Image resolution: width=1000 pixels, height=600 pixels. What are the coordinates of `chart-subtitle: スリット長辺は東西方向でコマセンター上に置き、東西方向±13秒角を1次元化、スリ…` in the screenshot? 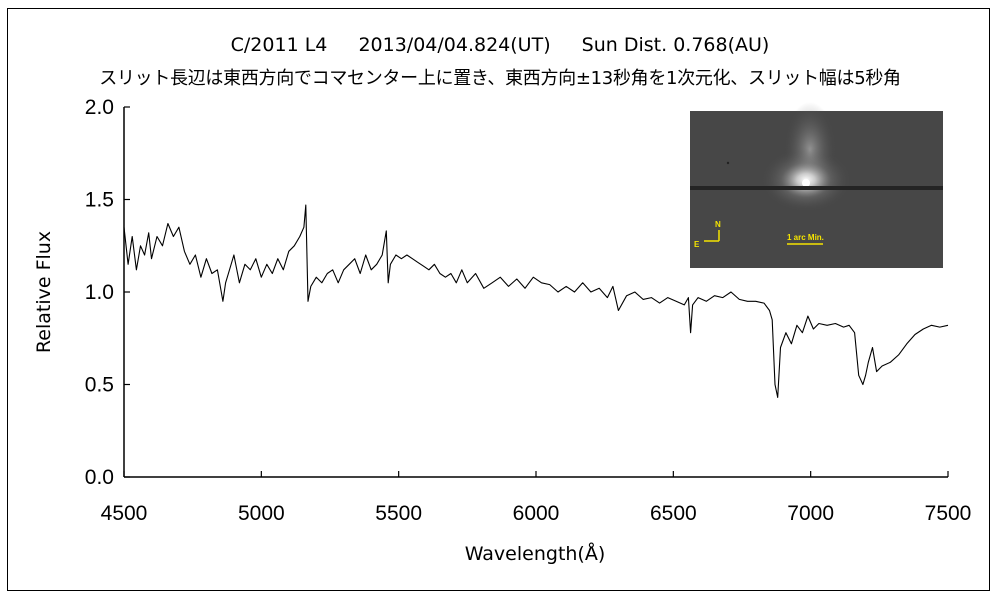 It's located at (500, 78).